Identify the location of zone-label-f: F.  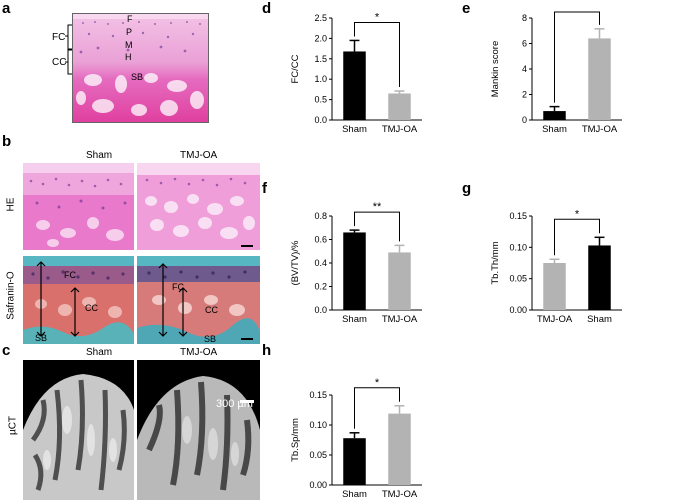
(130, 19).